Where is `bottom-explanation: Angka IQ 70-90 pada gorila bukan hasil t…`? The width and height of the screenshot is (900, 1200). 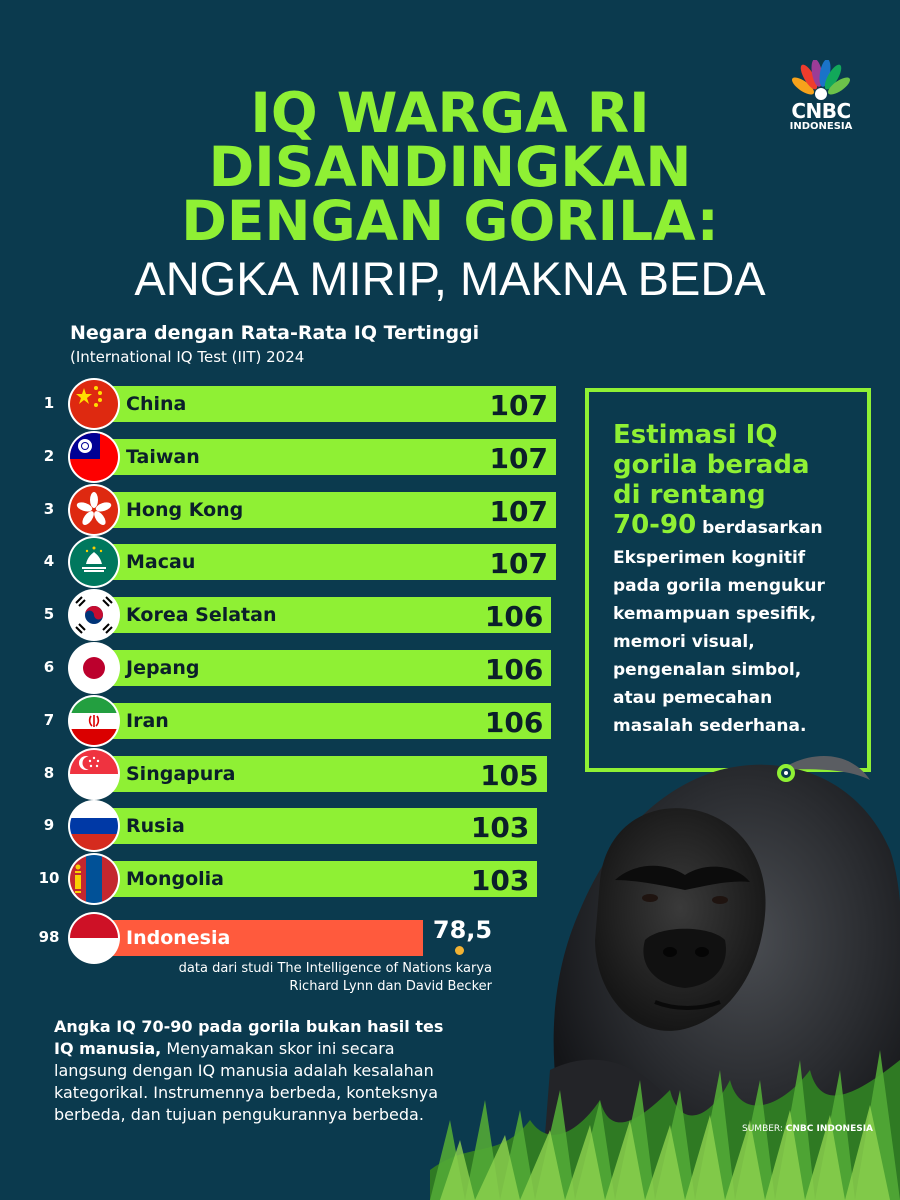
bottom-explanation: Angka IQ 70-90 pada gorila bukan hasil t… is located at coordinates (259, 1071).